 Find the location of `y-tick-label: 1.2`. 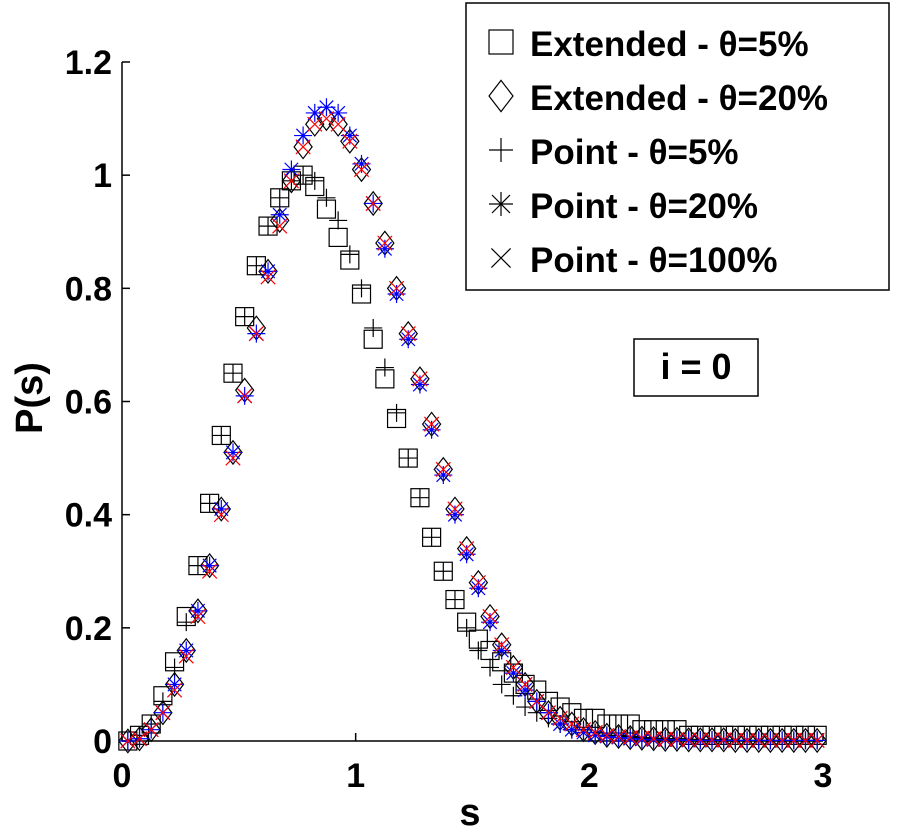

y-tick-label: 1.2 is located at coordinates (88, 63).